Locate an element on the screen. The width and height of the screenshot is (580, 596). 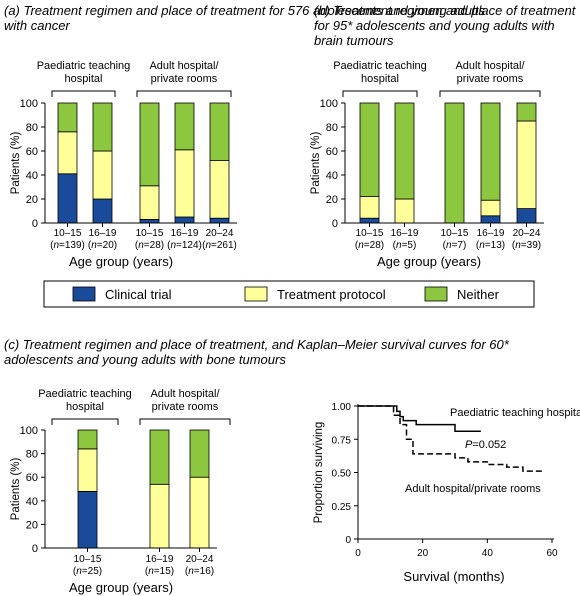
x-n-label: (n=16) is located at coordinates (199, 571).